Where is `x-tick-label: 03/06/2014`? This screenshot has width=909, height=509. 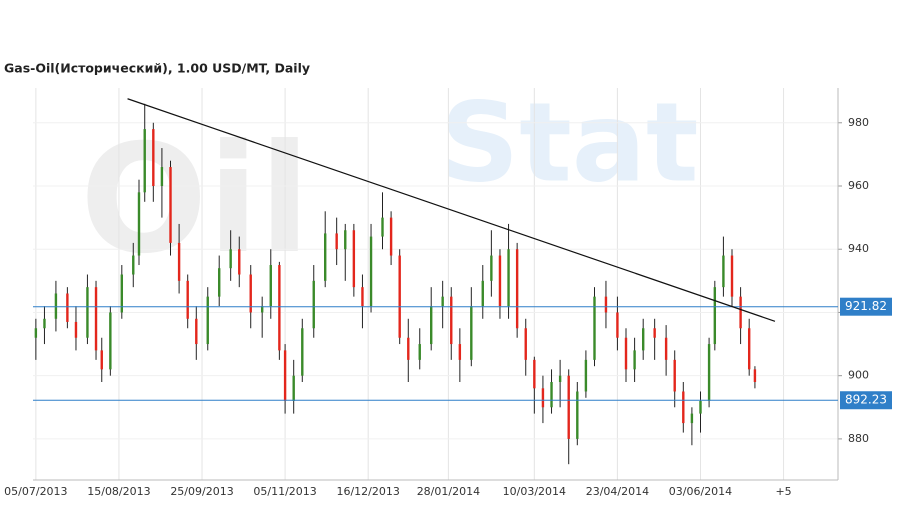 x-tick-label: 03/06/2014 is located at coordinates (700, 491).